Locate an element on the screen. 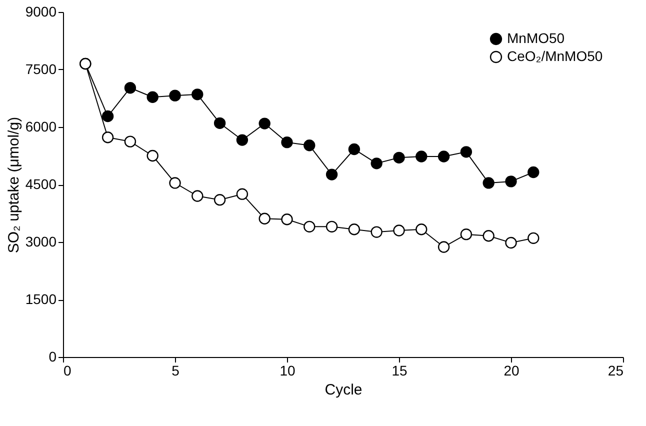 This screenshot has height=426, width=646. x-tick-label: 25 is located at coordinates (616, 370).